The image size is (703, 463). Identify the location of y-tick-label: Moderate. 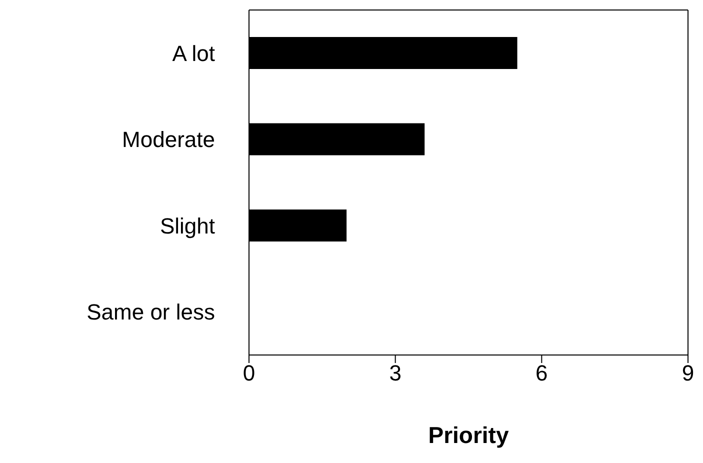
(168, 139).